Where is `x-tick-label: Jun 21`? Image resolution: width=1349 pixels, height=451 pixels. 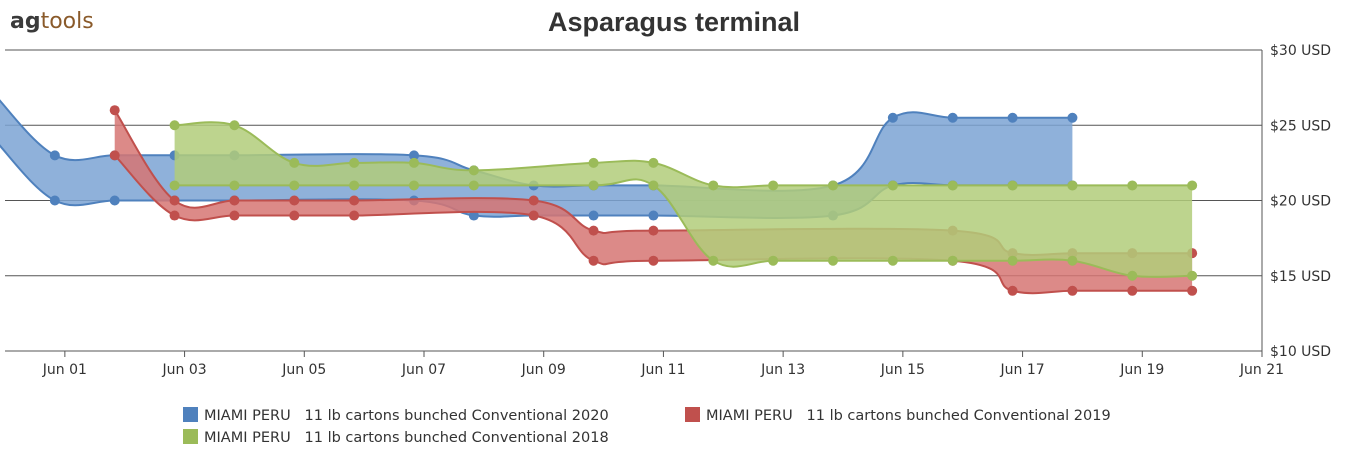
x-tick-label: Jun 21 is located at coordinates (1261, 370).